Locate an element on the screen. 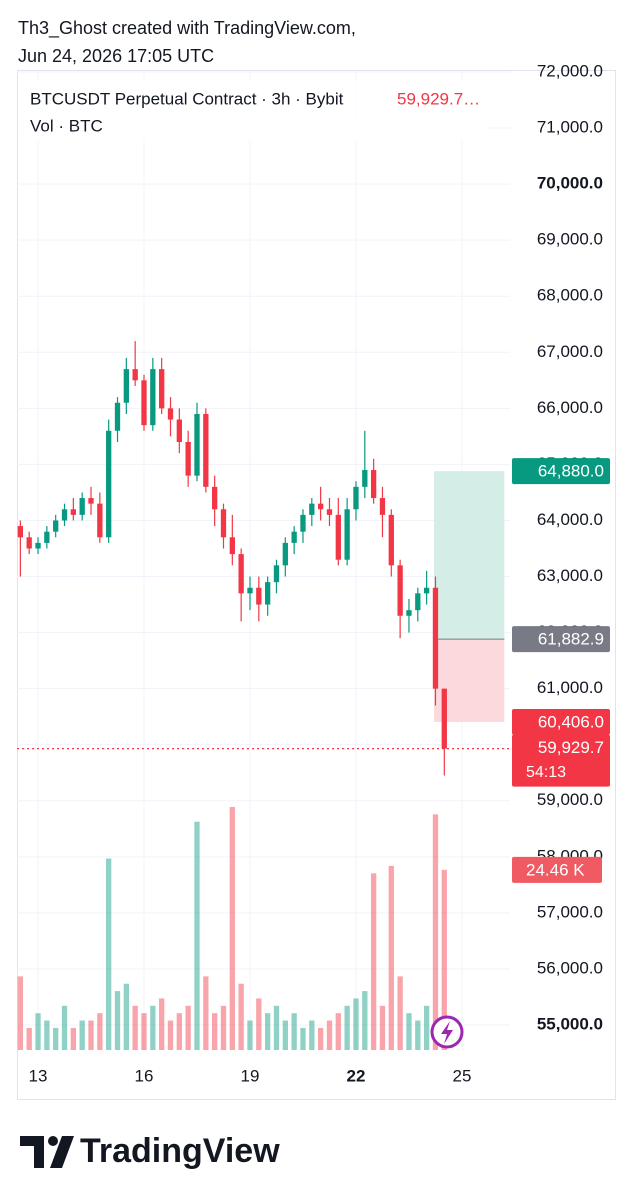 This screenshot has width=634, height=1200. brand: TradingView is located at coordinates (154, 1154).